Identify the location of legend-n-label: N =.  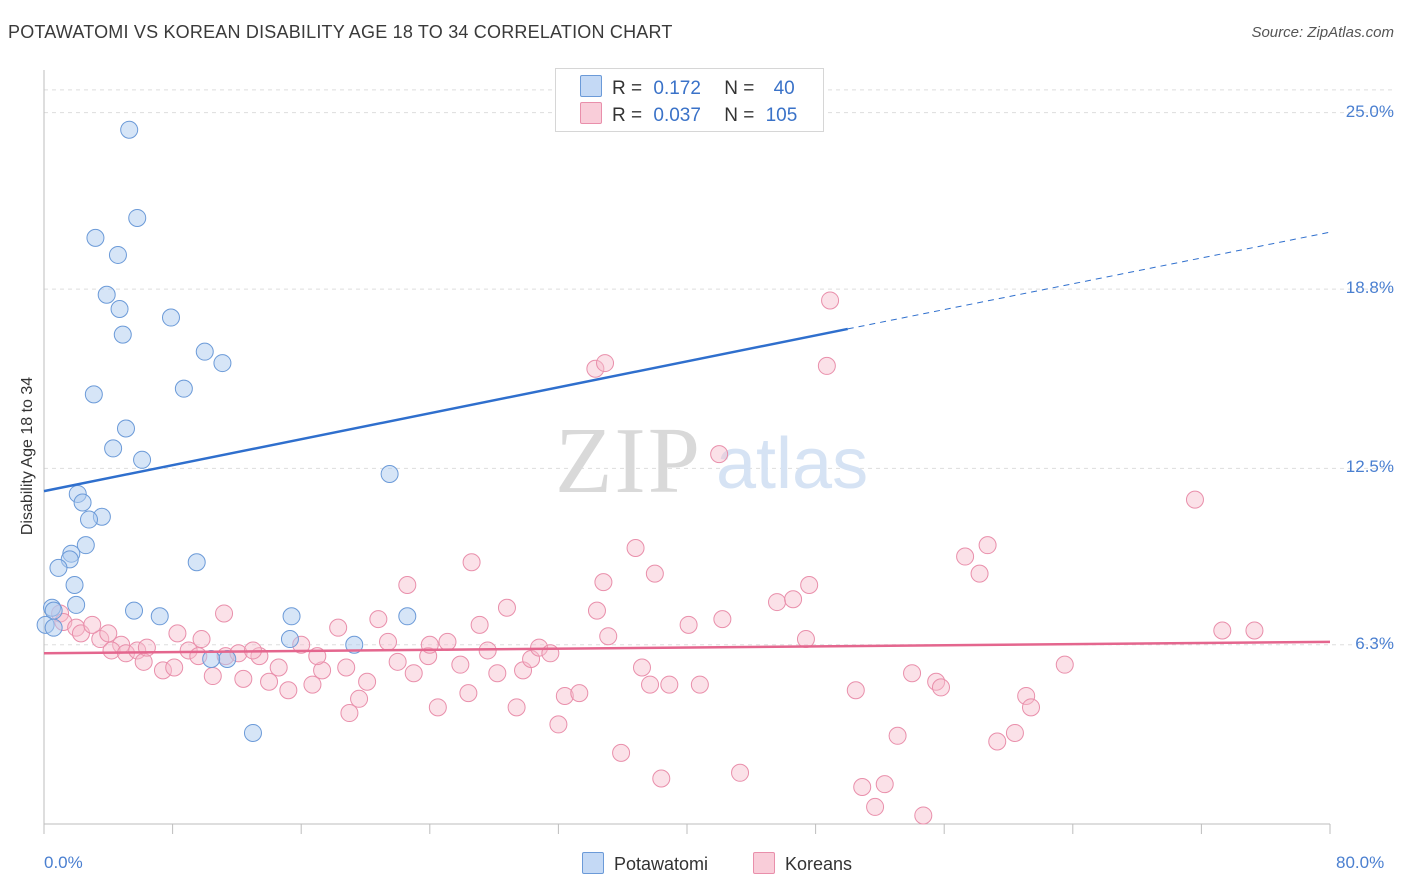
(739, 115).